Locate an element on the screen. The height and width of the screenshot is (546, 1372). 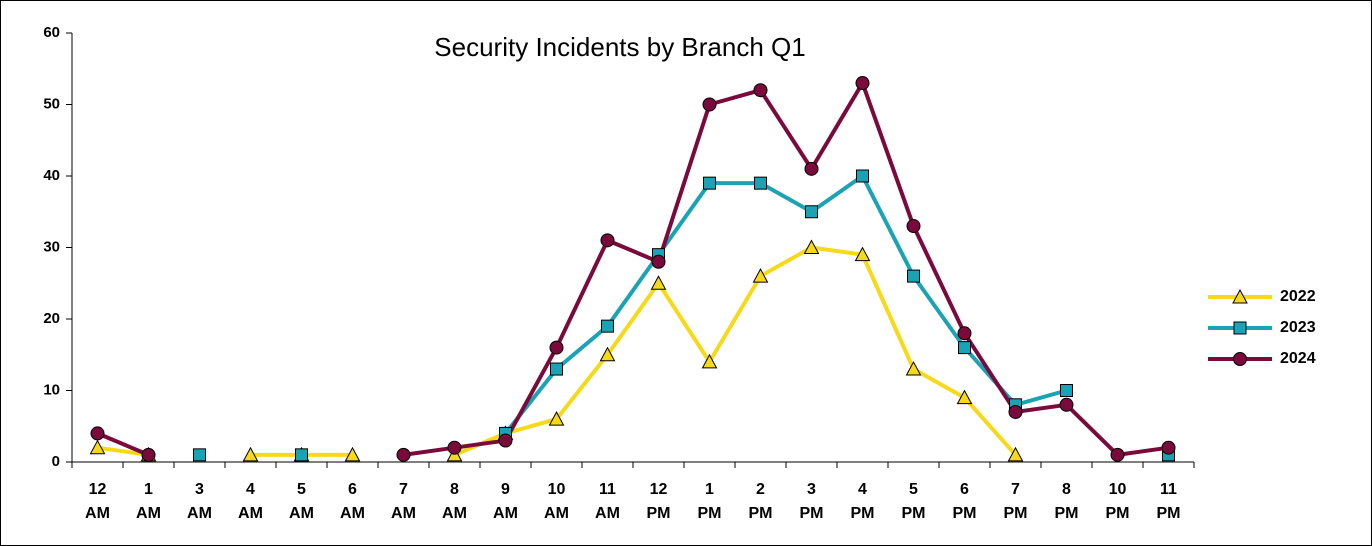
y-tick-label: 50 is located at coordinates (51, 103).